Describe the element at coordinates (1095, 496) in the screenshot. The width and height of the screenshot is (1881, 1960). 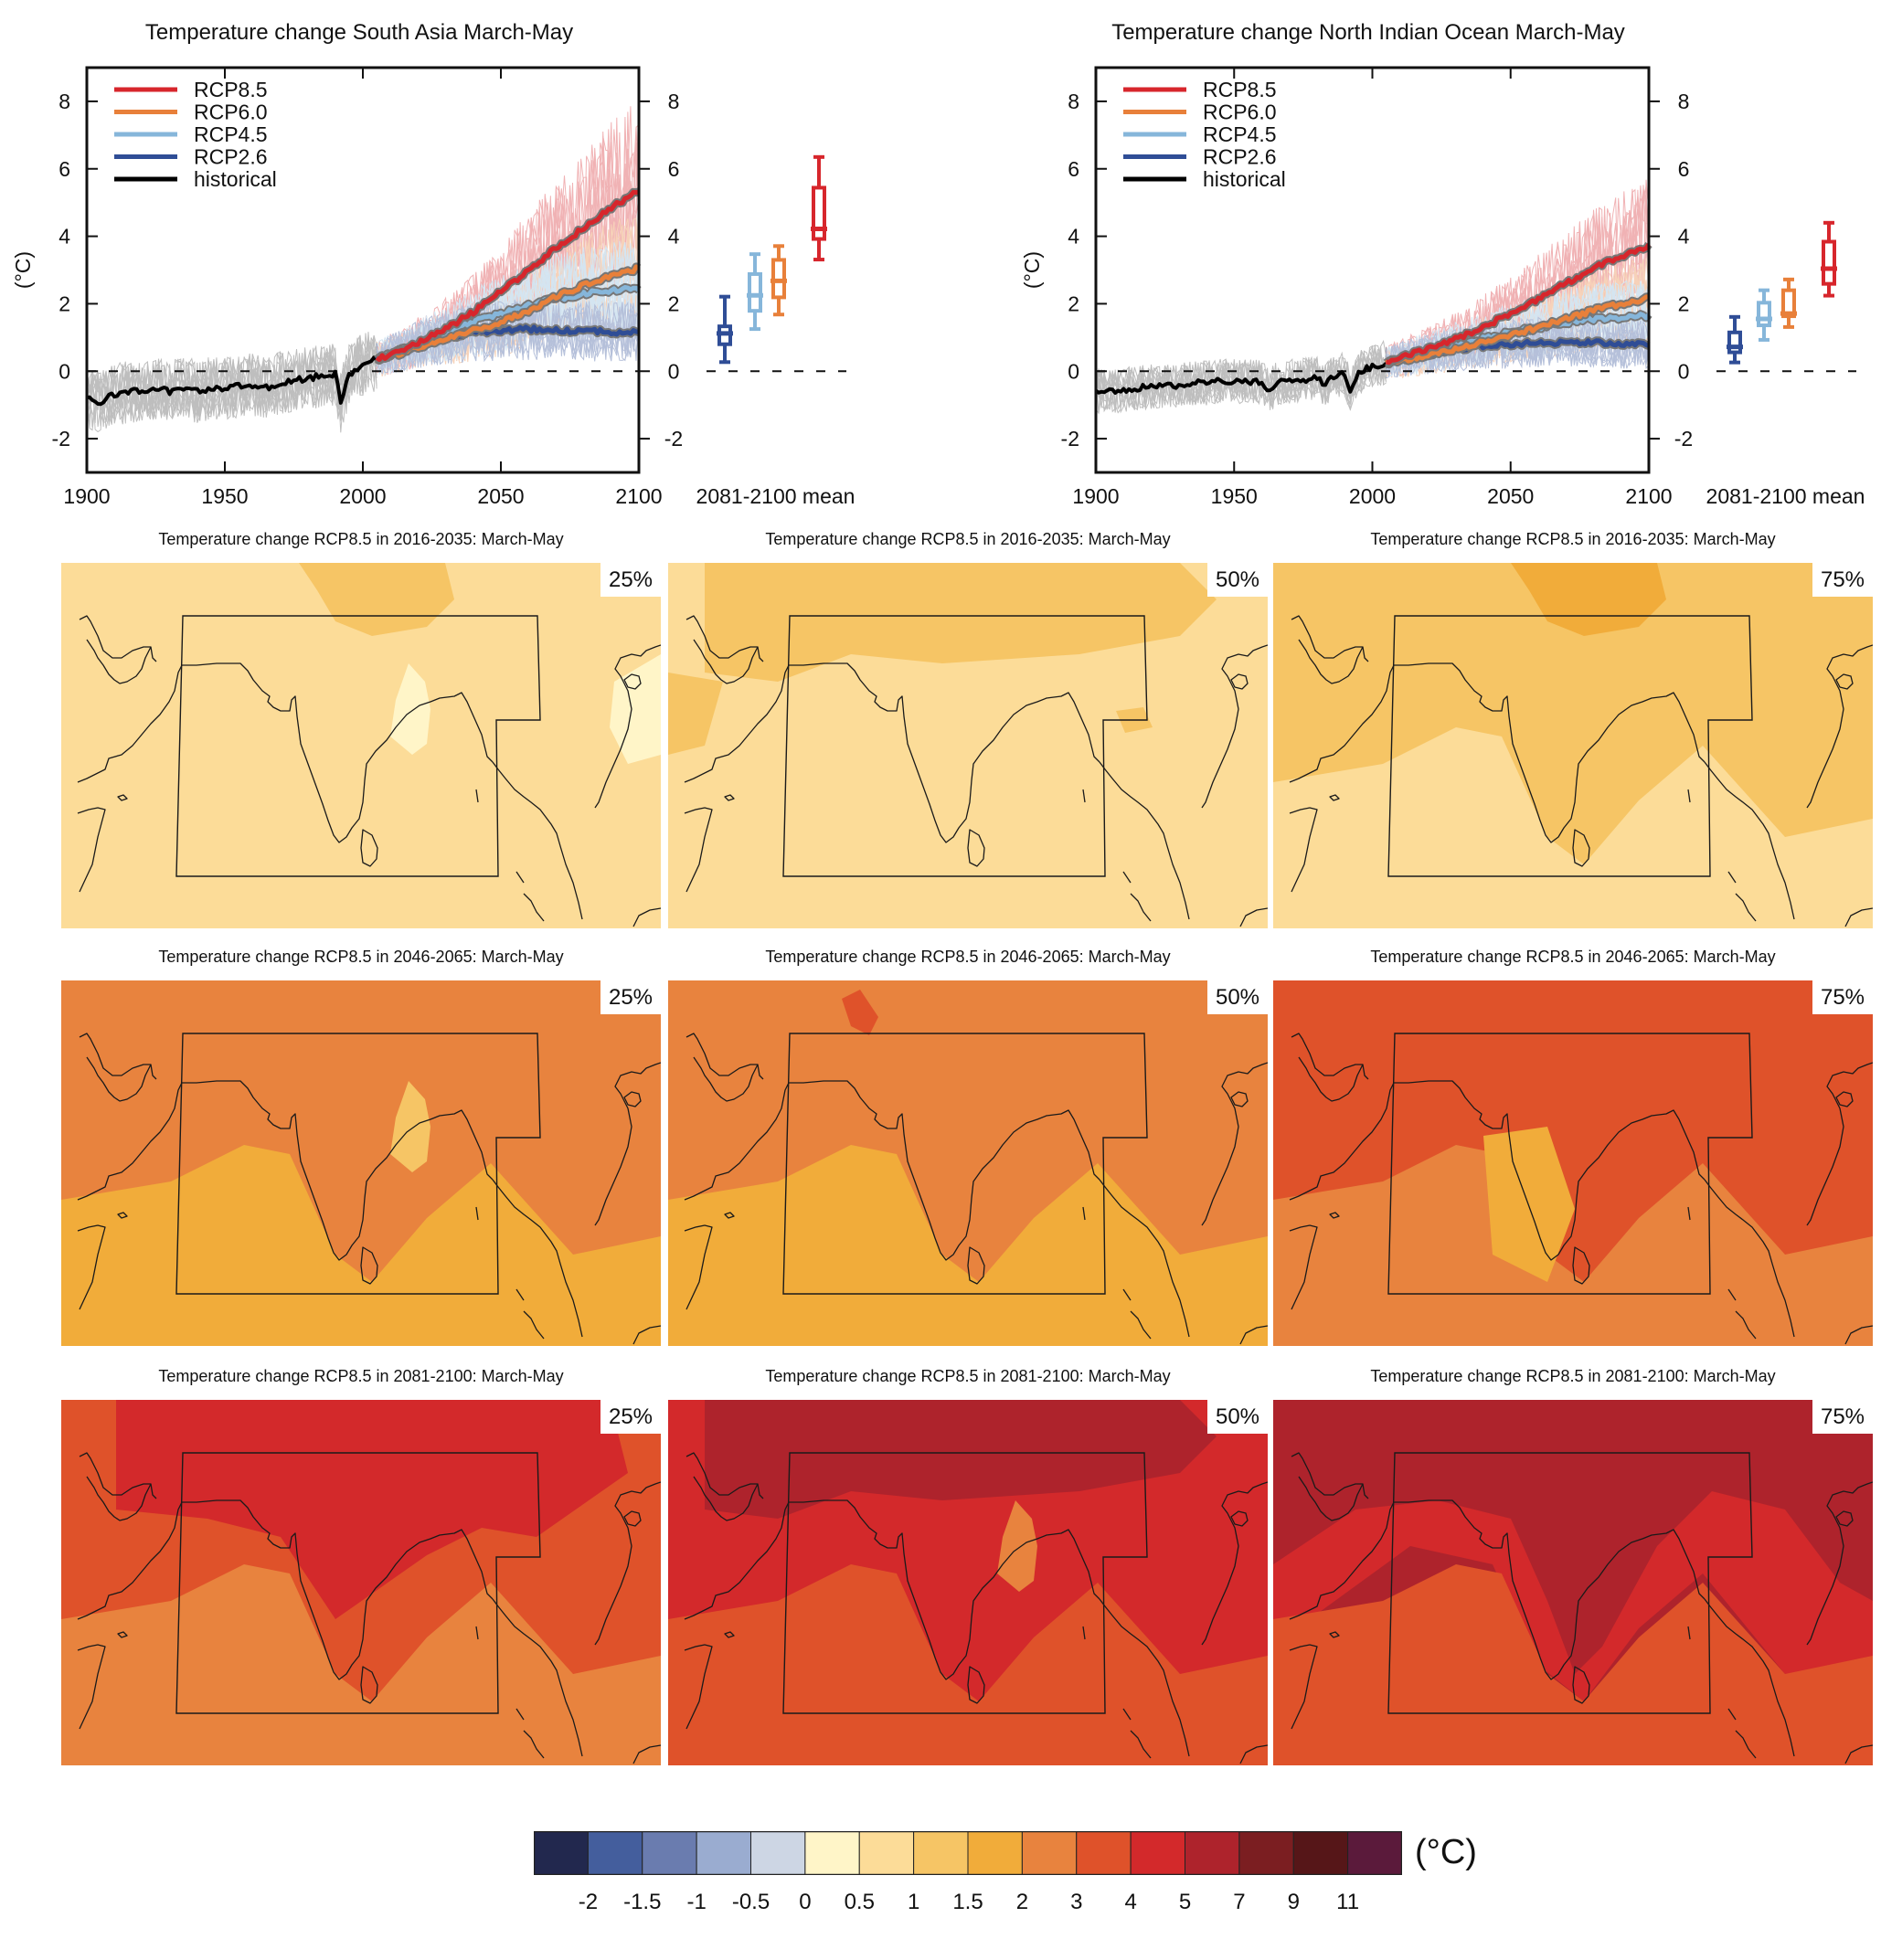
I see `x-tick-label: 1900` at that location.